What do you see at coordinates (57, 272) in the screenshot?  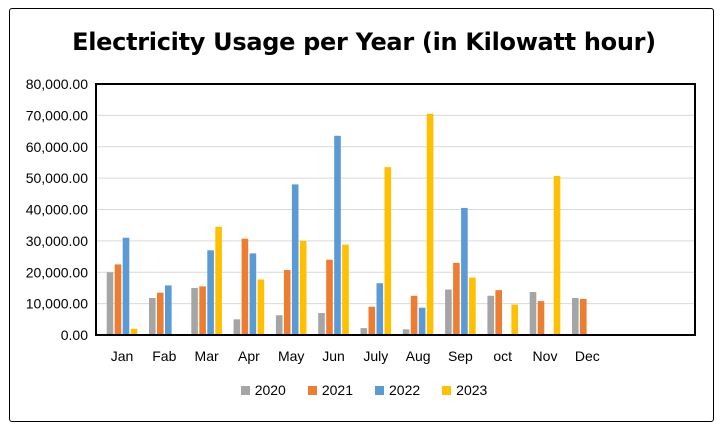 I see `y-tick-label: 20,000.00` at bounding box center [57, 272].